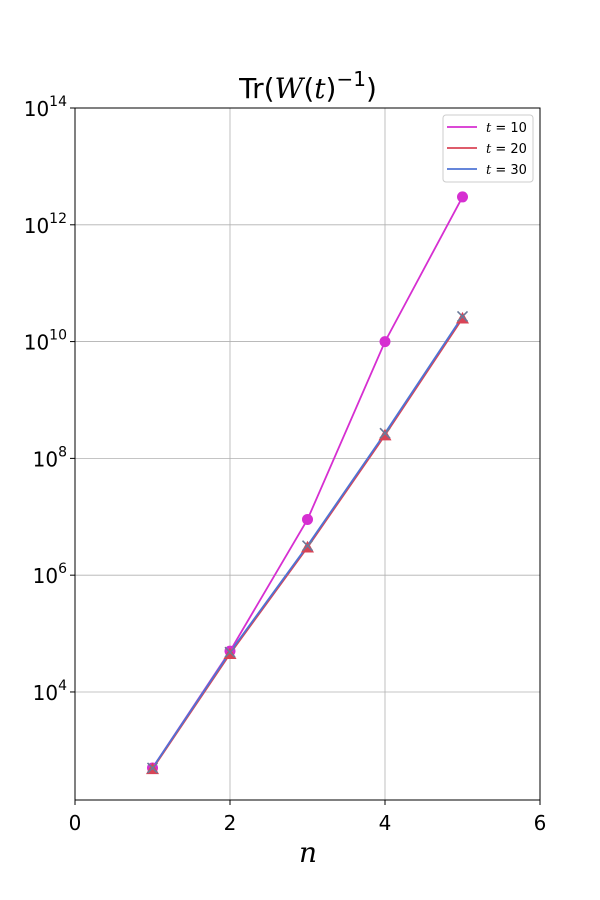 Image resolution: width=600 pixels, height=900 pixels. Describe the element at coordinates (506, 149) in the screenshot. I see `legend-label: t = 20` at that location.